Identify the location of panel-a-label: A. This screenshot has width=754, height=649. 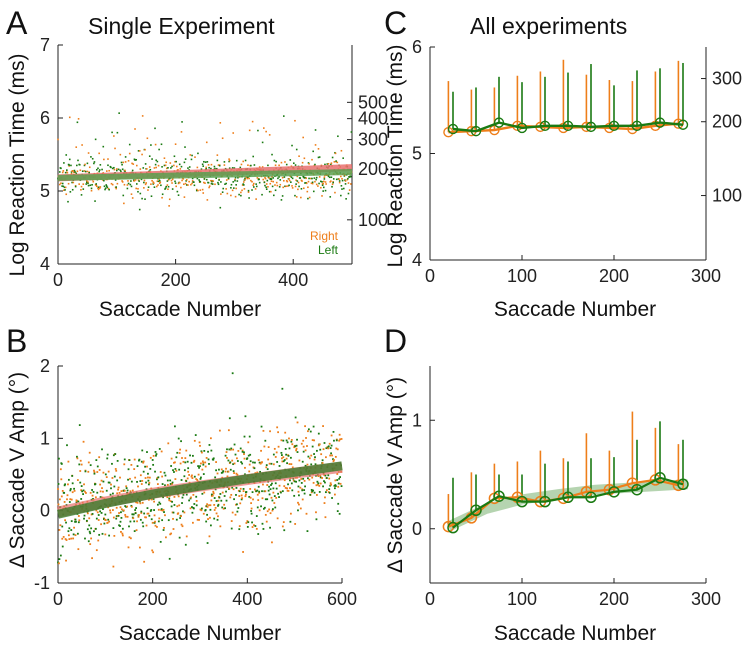
(17, 23).